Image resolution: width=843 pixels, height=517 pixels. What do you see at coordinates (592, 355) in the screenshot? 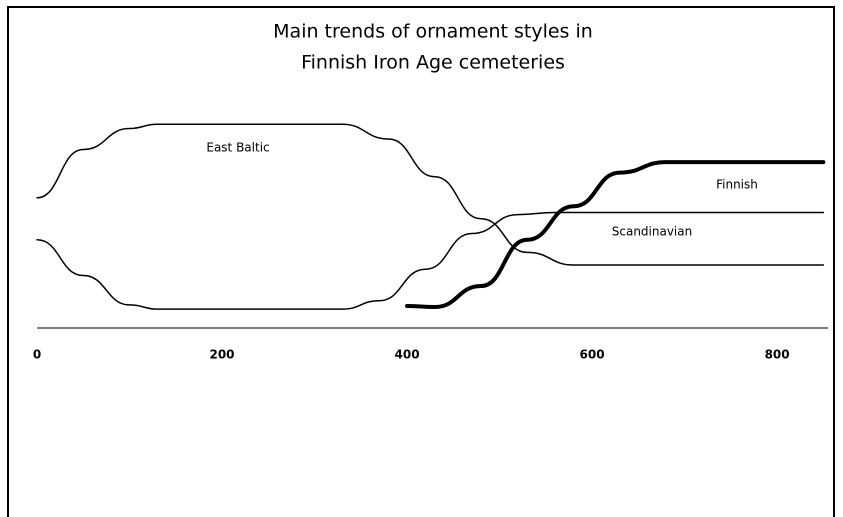
I see `x-tick-label: 600` at bounding box center [592, 355].